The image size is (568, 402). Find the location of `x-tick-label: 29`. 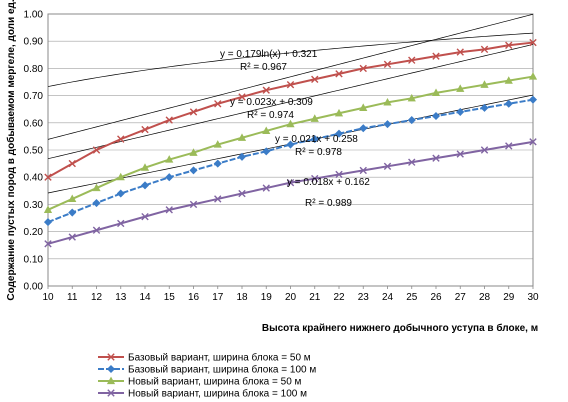

x-tick-label: 29 is located at coordinates (509, 297).